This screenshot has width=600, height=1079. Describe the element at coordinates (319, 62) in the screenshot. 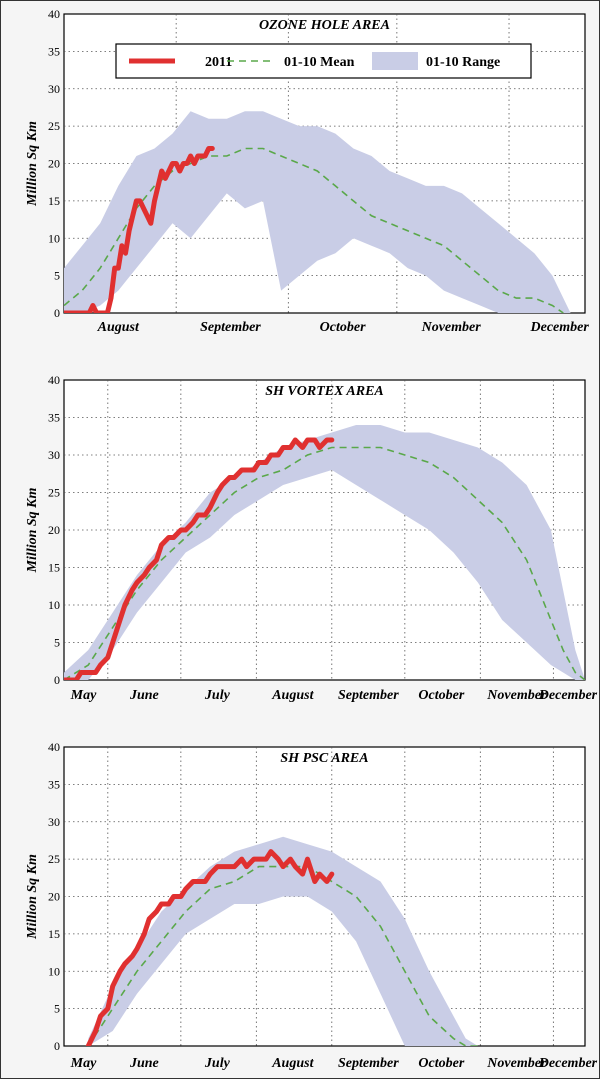

I see `legend-label: 01-10 Mean` at that location.